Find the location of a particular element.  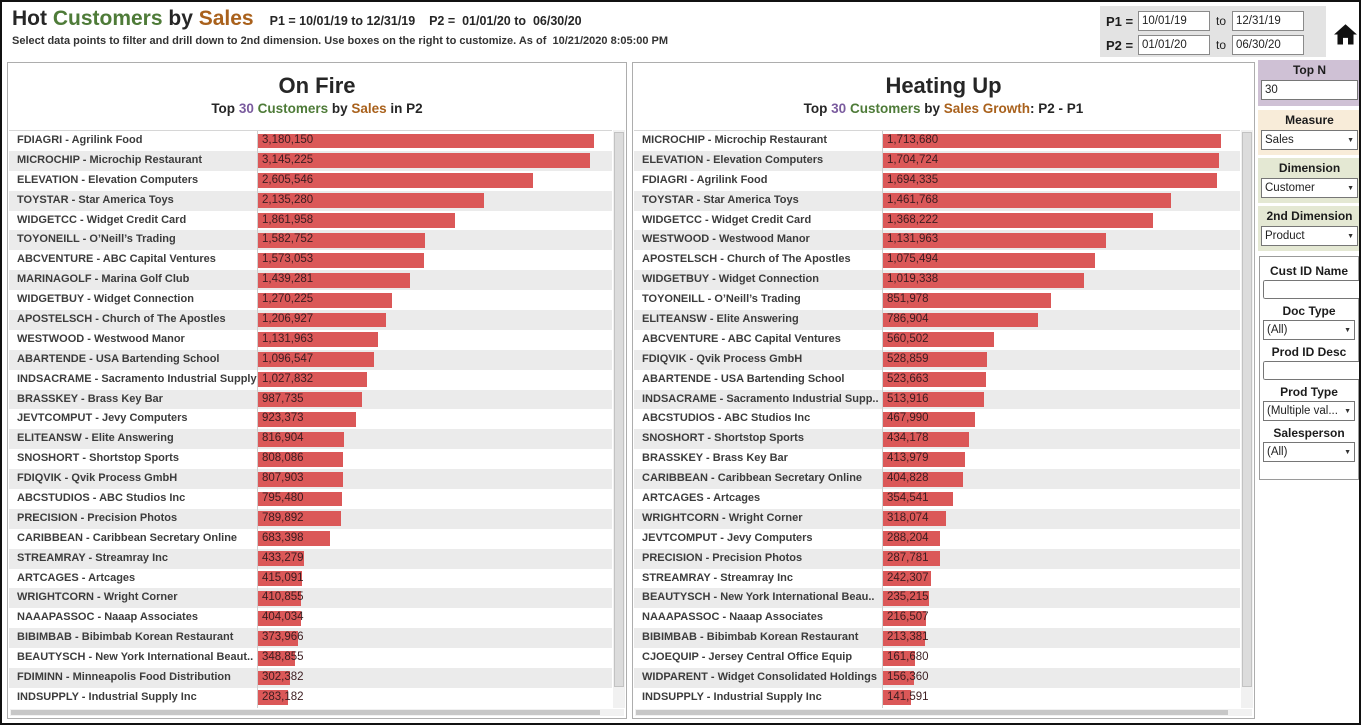

bar-row: WRIGHTCORN - Wright Corner 318,074 is located at coordinates (937, 518).